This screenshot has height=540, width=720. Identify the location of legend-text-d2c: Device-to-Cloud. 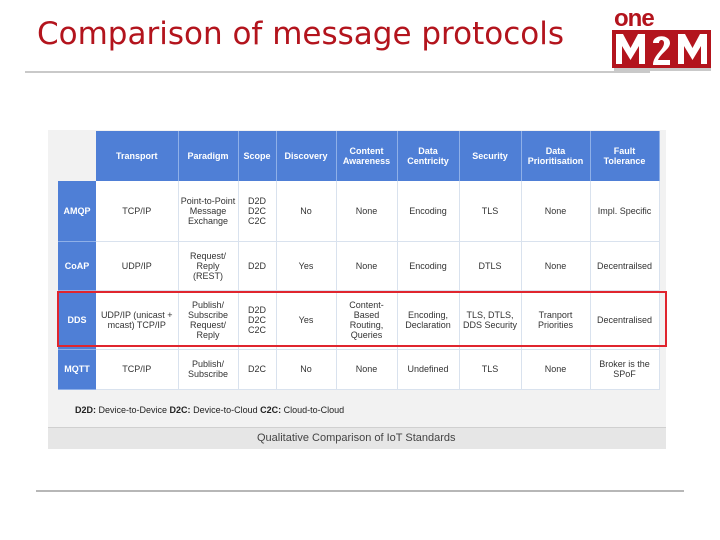
(225, 410).